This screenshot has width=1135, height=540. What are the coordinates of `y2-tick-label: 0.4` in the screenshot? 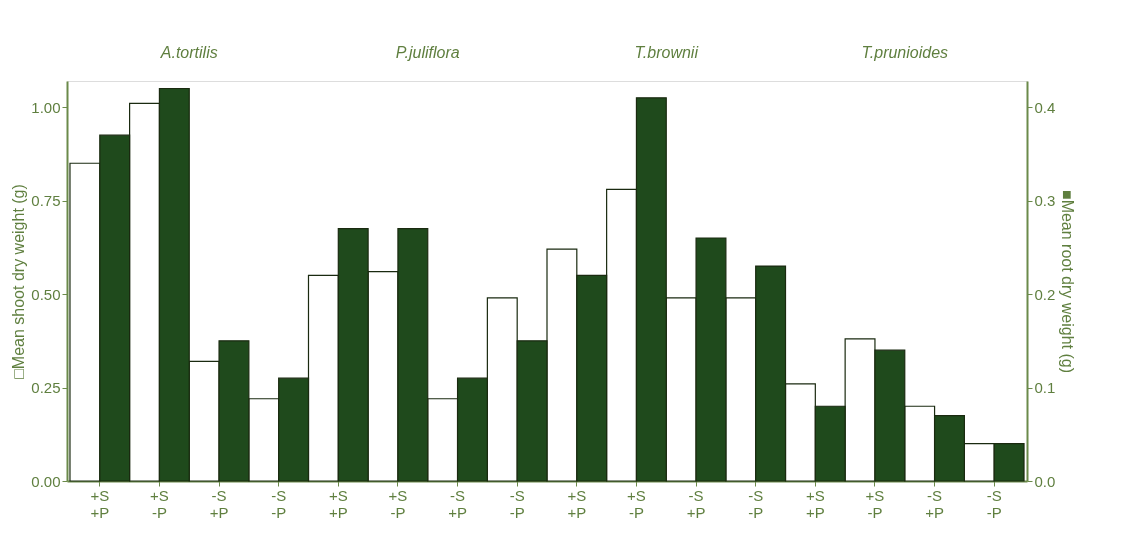 It's located at (1045, 107).